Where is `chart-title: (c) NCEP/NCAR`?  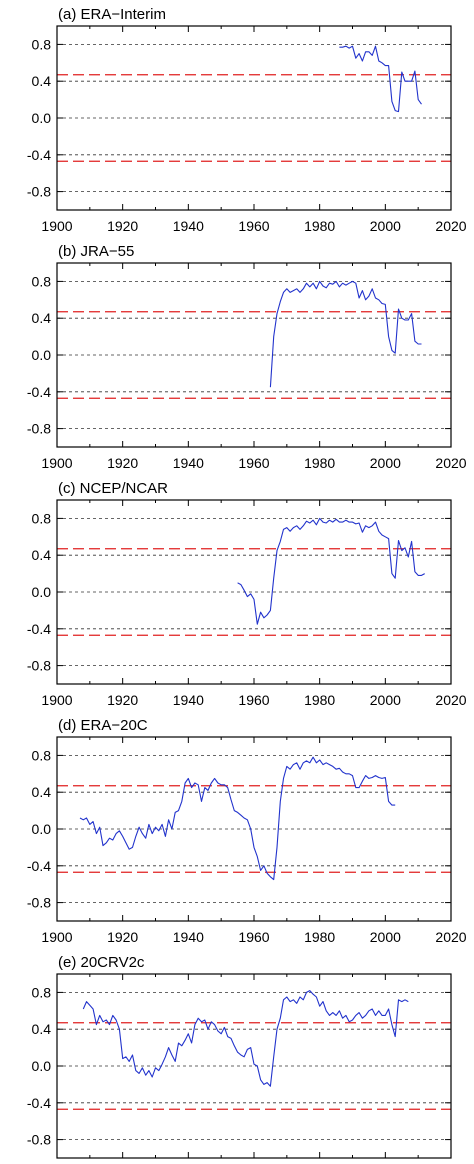
chart-title: (c) NCEP/NCAR is located at coordinates (113, 488).